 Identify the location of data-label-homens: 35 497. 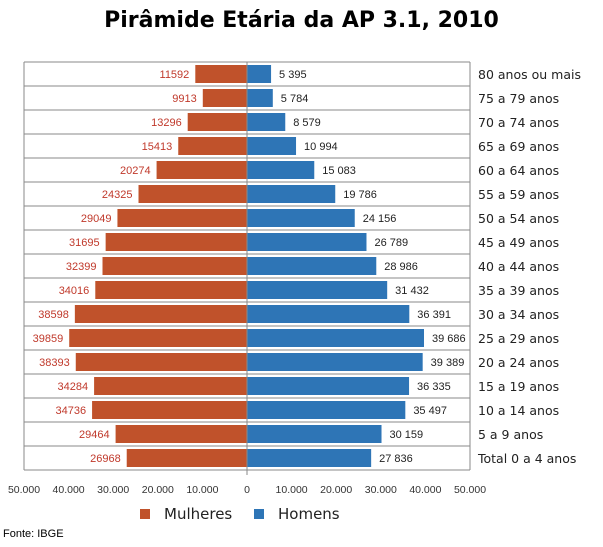
(430, 411).